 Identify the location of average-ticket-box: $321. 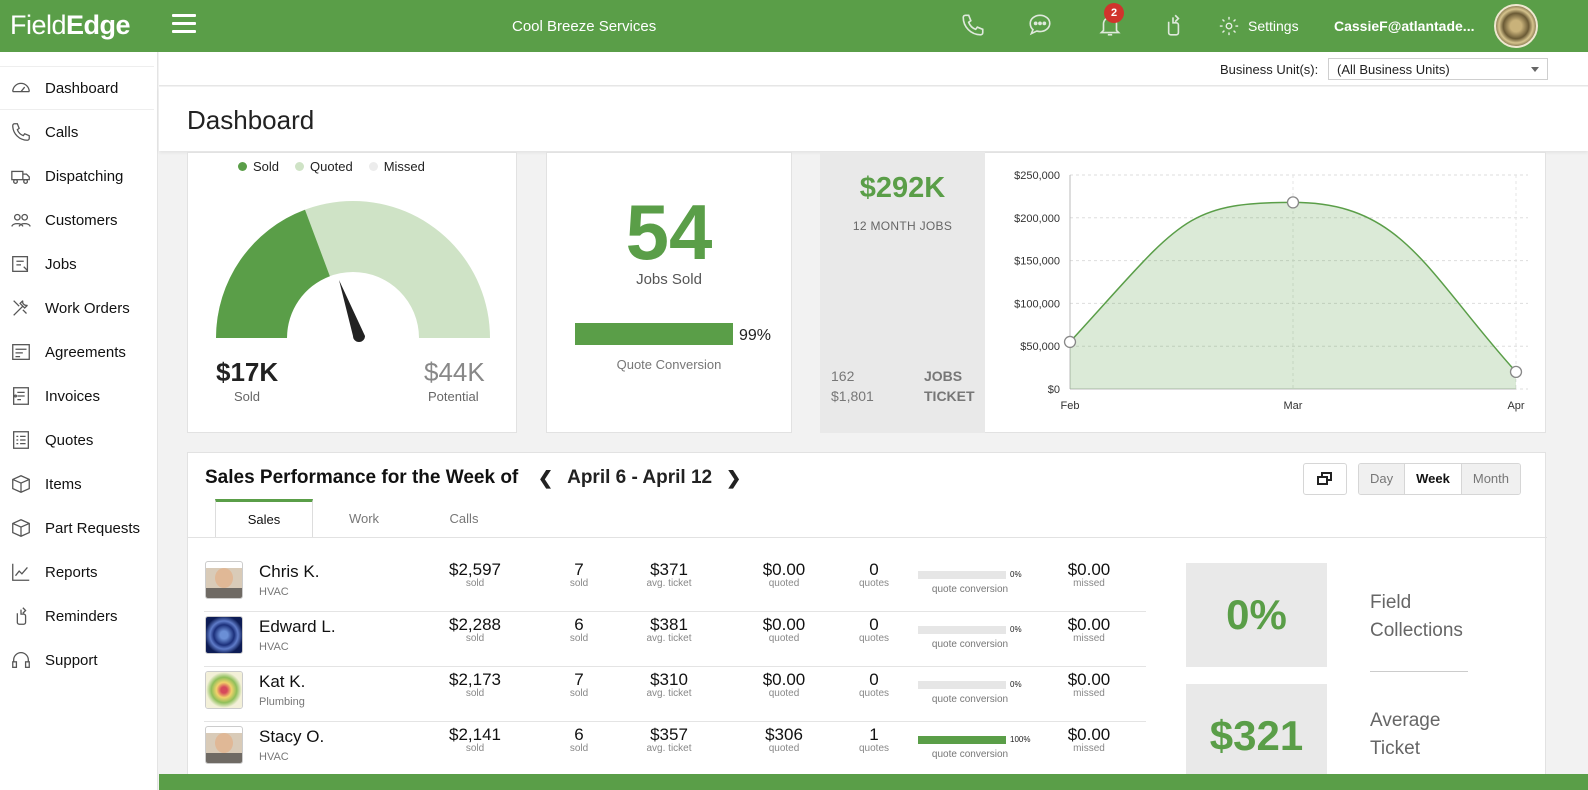
(1256, 736).